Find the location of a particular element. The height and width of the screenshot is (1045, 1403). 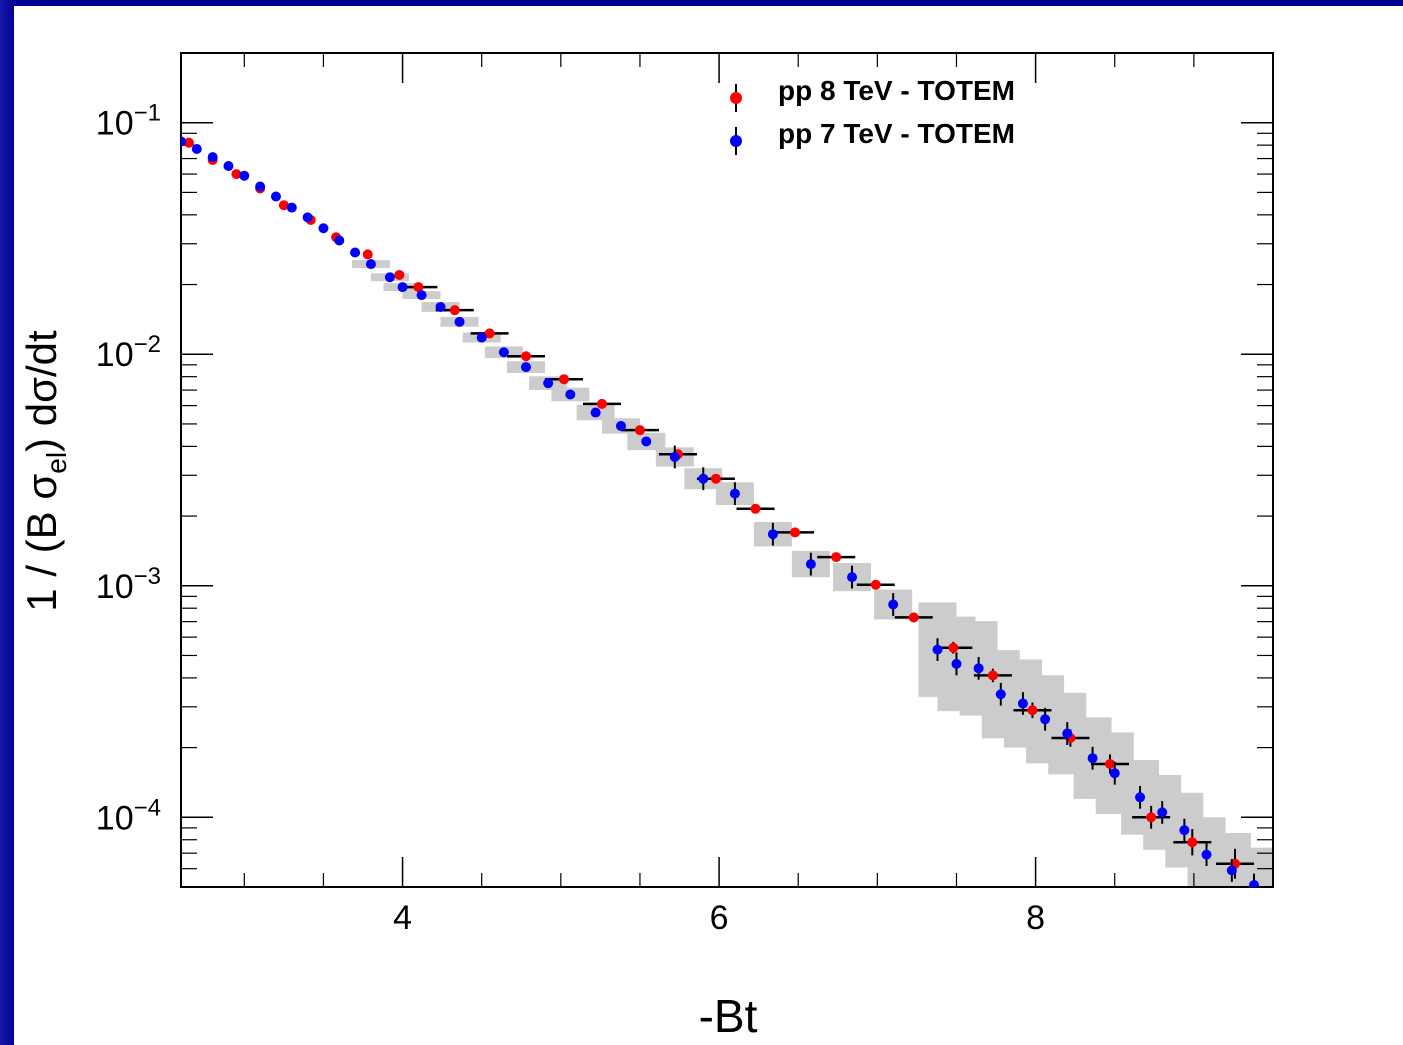

y-axis-title: 1 / (B σel) dσ/dt is located at coordinates (45, 471).